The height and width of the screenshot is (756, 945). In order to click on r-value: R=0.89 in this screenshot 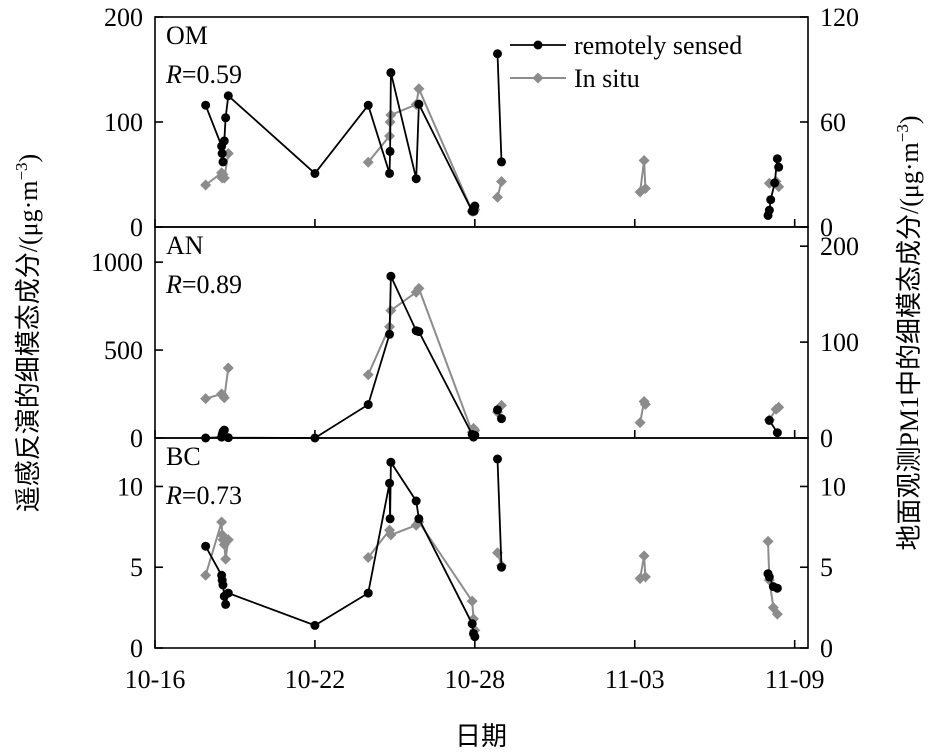, I will do `click(203, 284)`.